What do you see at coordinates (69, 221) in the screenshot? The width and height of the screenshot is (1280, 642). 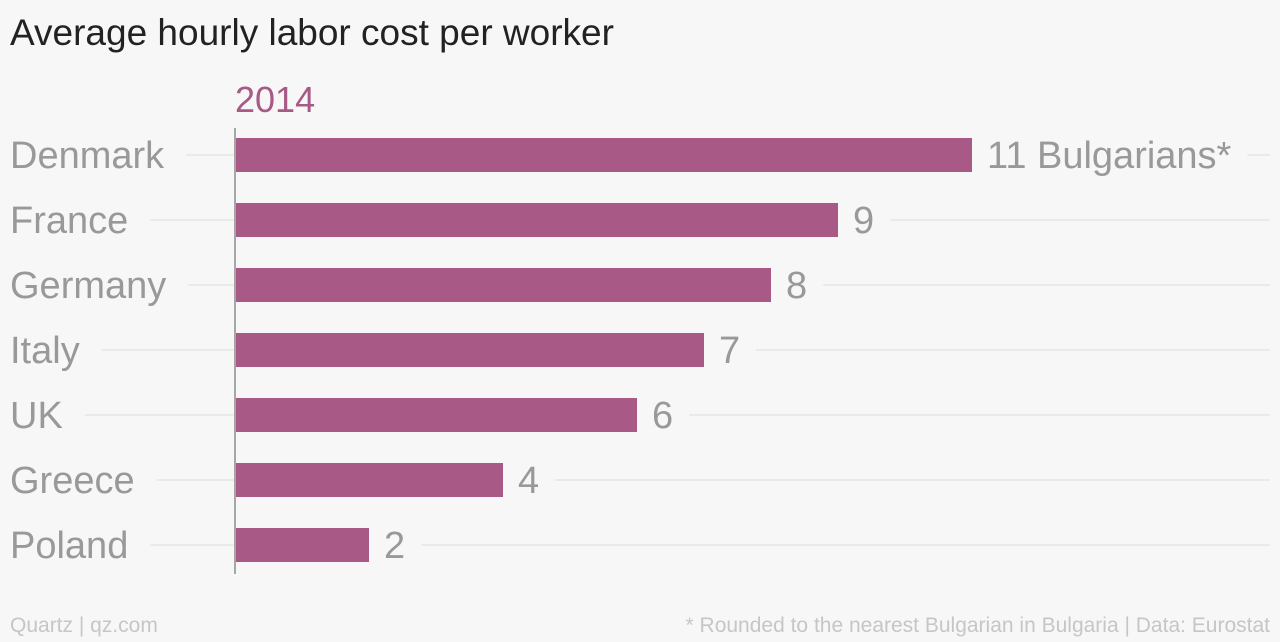 I see `category-label: France` at bounding box center [69, 221].